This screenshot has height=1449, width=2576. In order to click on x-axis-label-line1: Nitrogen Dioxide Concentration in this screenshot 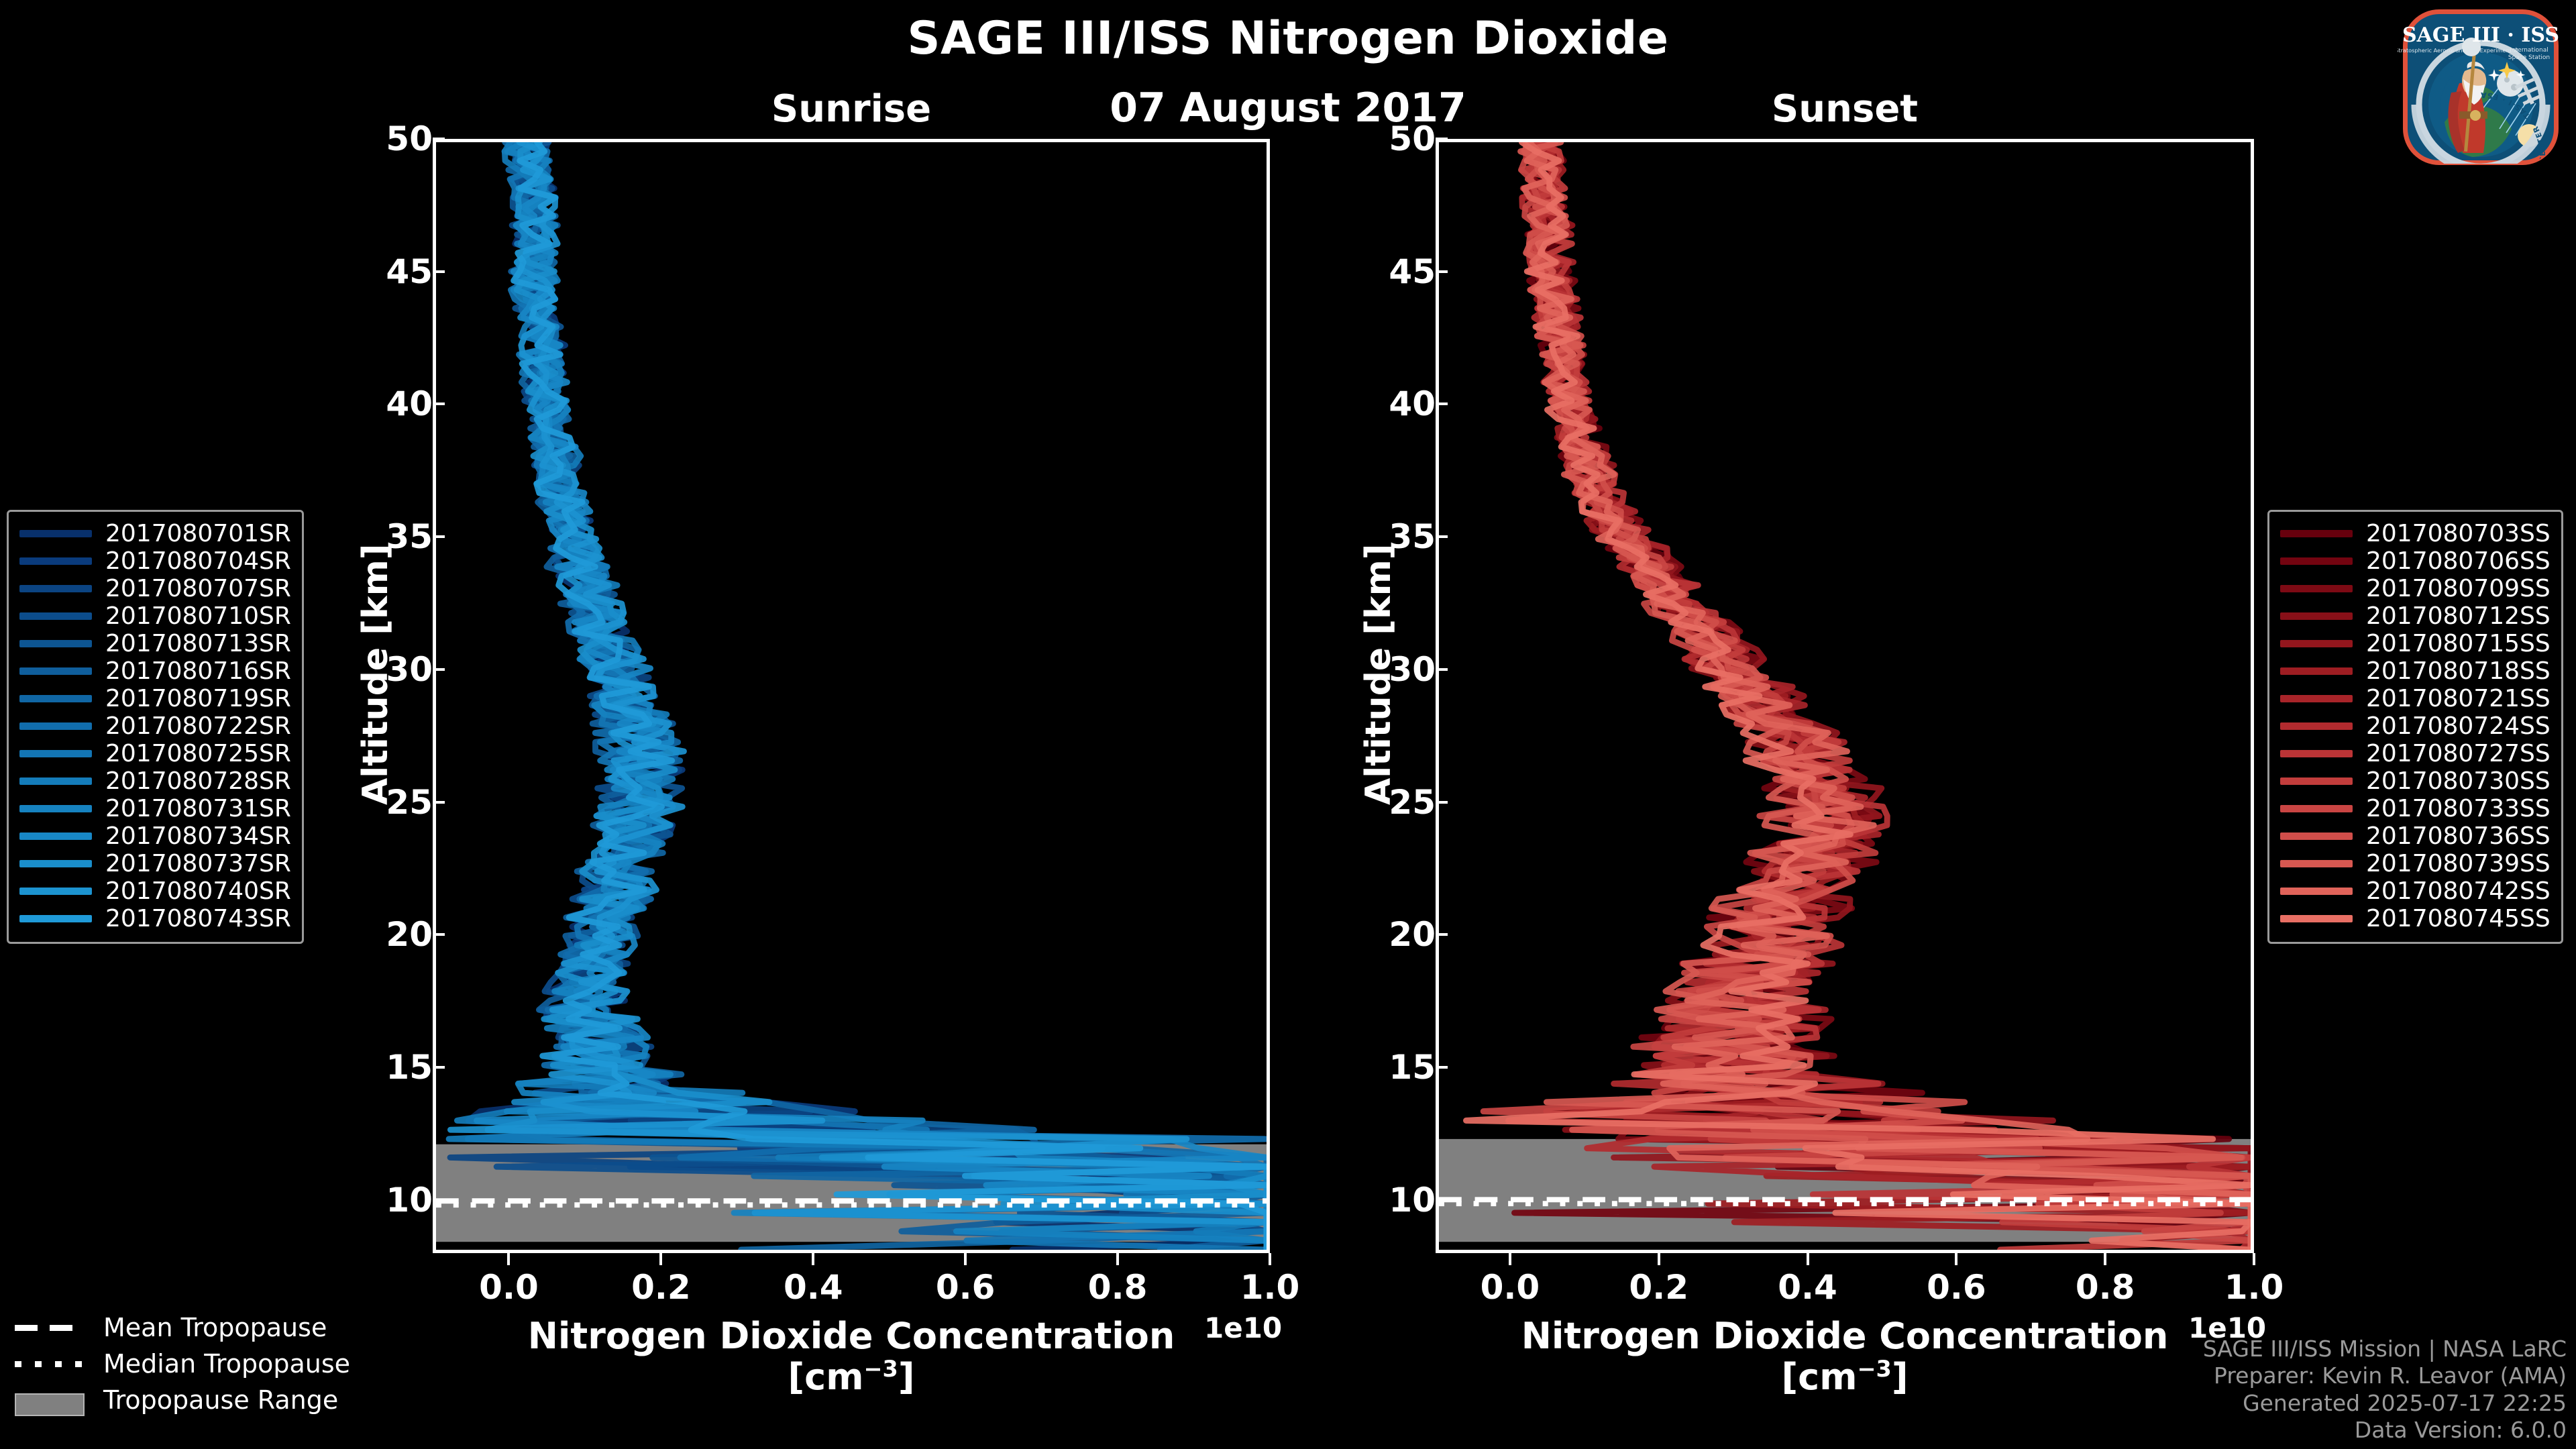, I will do `click(851, 1336)`.